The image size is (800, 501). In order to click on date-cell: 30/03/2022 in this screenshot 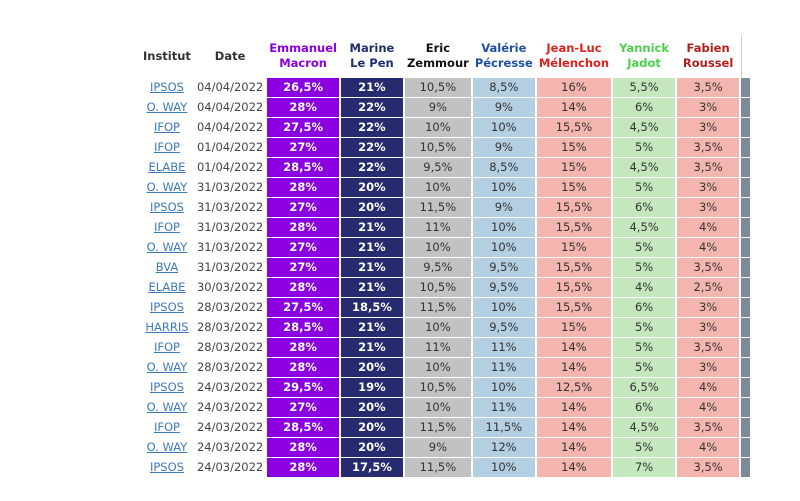, I will do `click(230, 287)`.